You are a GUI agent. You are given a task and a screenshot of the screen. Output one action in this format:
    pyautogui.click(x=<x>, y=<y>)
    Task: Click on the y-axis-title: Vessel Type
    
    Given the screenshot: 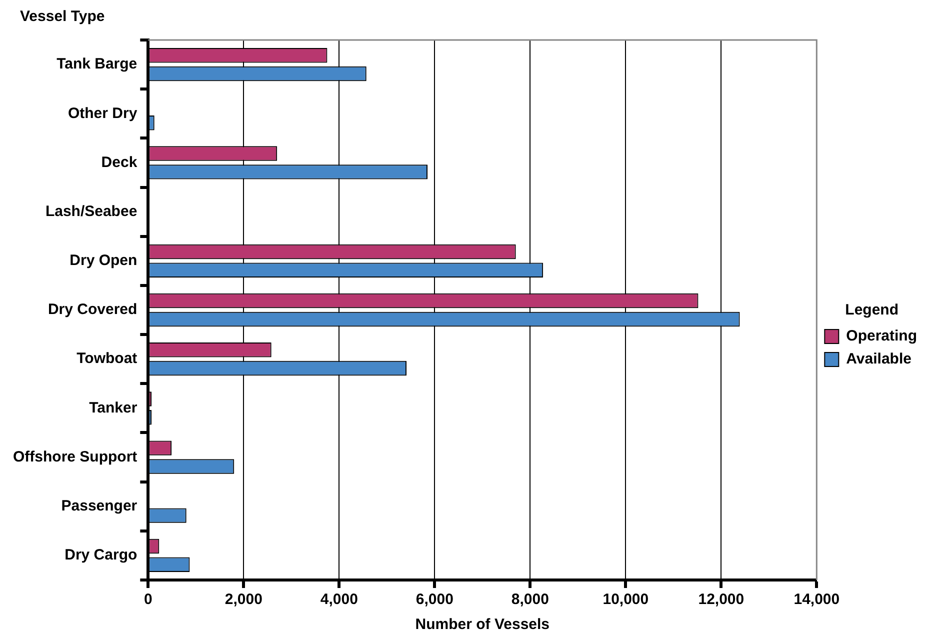 What is the action you would take?
    pyautogui.click(x=62, y=16)
    